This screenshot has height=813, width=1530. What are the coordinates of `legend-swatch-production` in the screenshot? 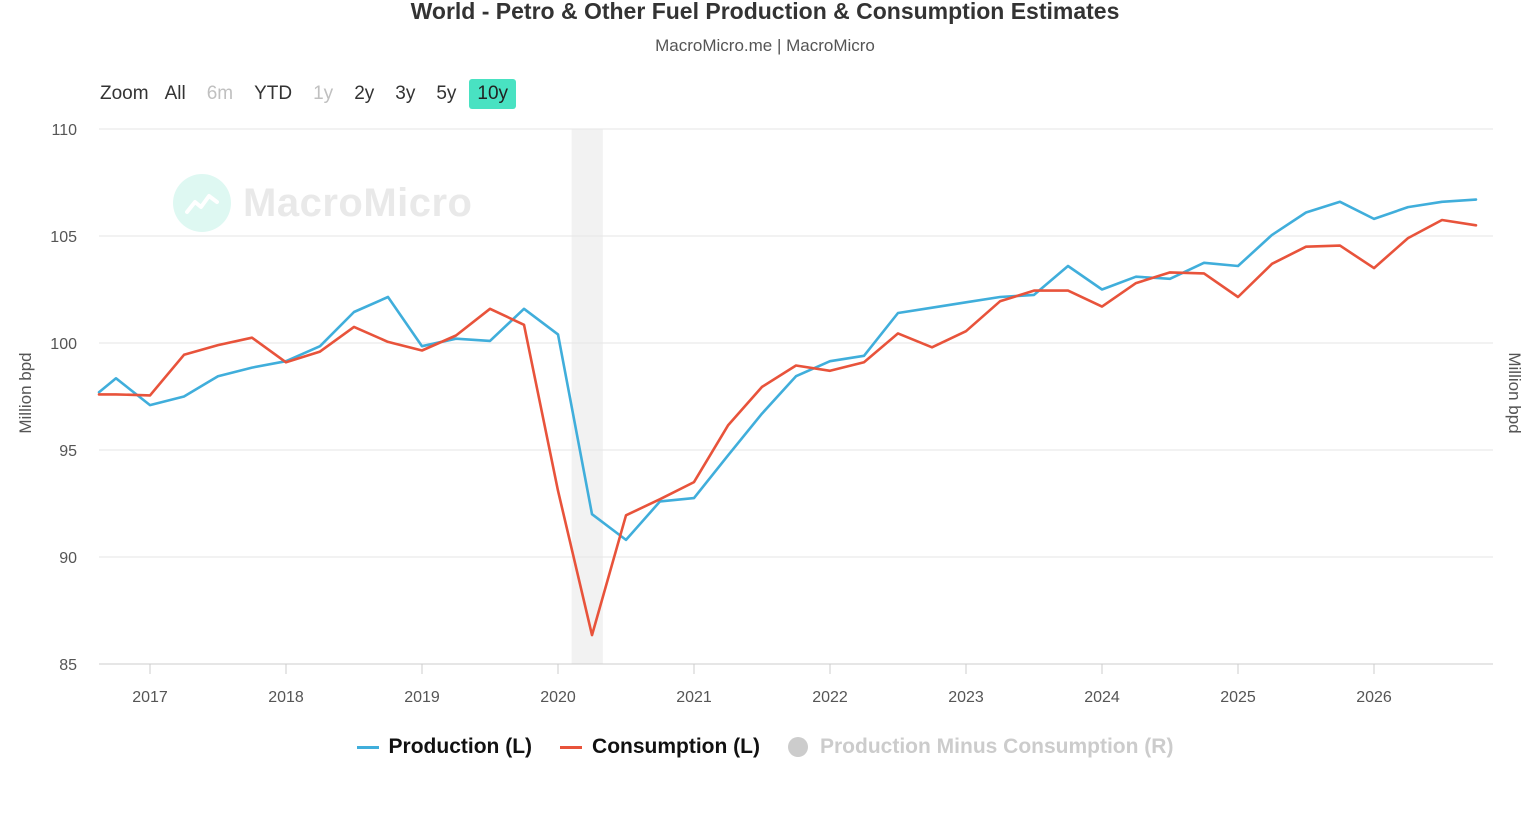 It's located at (367, 747).